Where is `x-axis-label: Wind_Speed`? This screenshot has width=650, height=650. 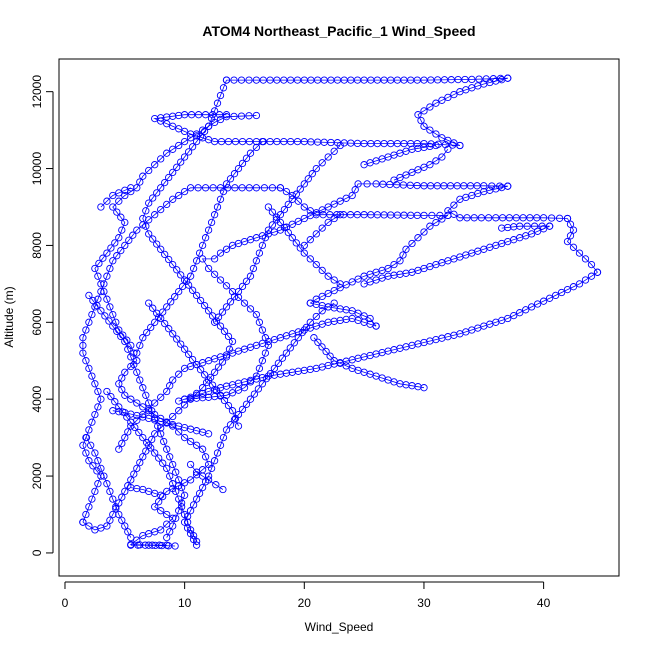 x-axis-label: Wind_Speed is located at coordinates (339, 627).